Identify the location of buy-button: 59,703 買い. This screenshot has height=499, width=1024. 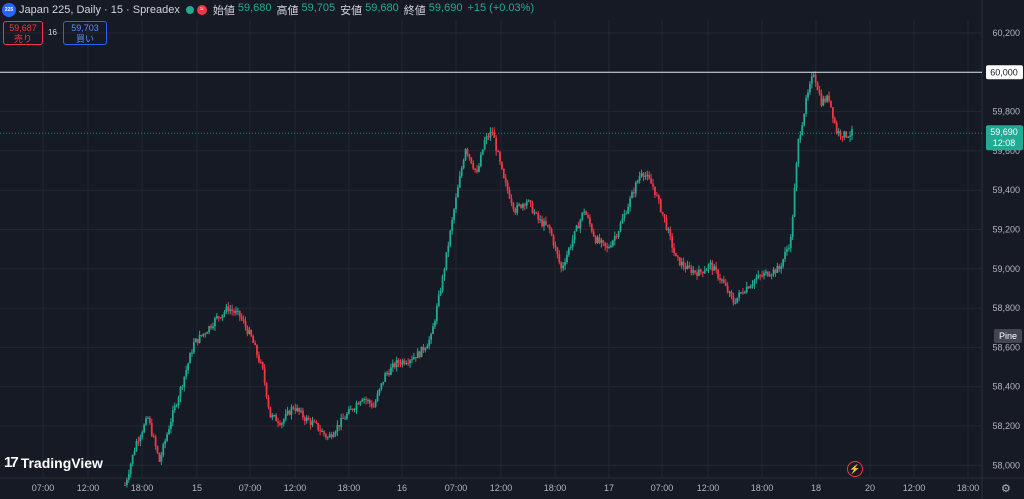
(85, 33).